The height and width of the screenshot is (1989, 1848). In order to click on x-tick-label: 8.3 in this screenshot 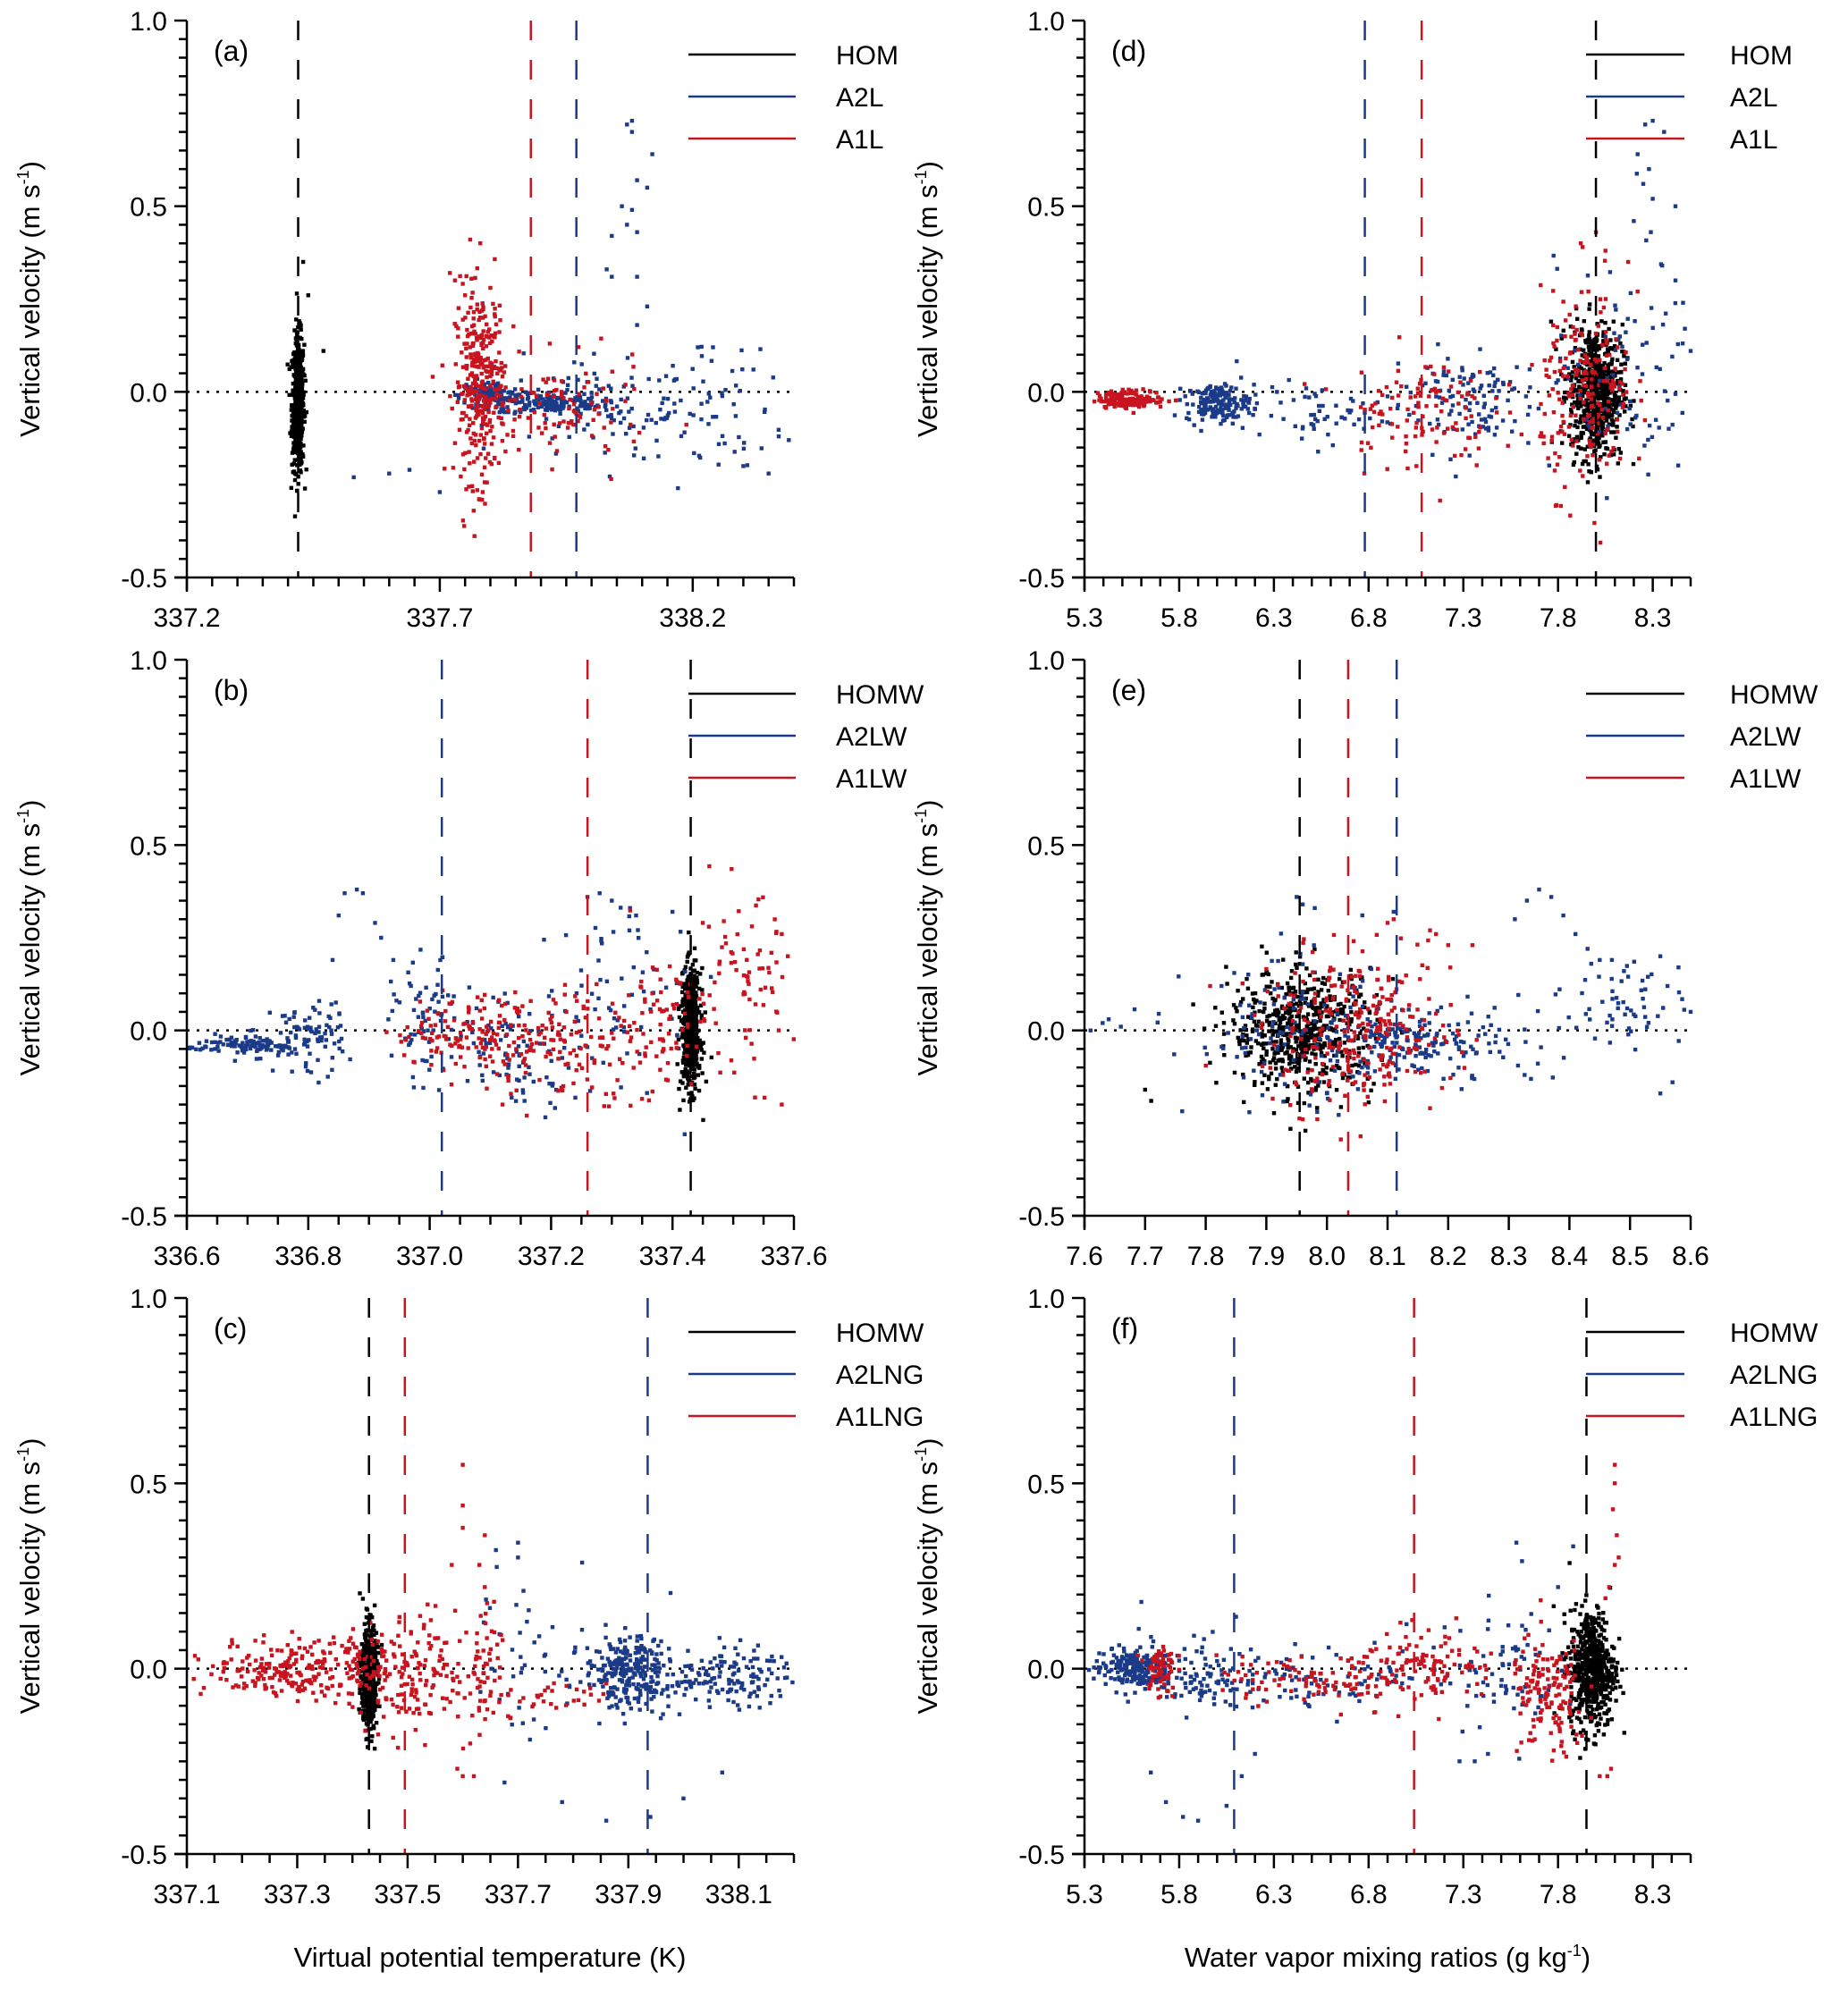, I will do `click(1653, 618)`.